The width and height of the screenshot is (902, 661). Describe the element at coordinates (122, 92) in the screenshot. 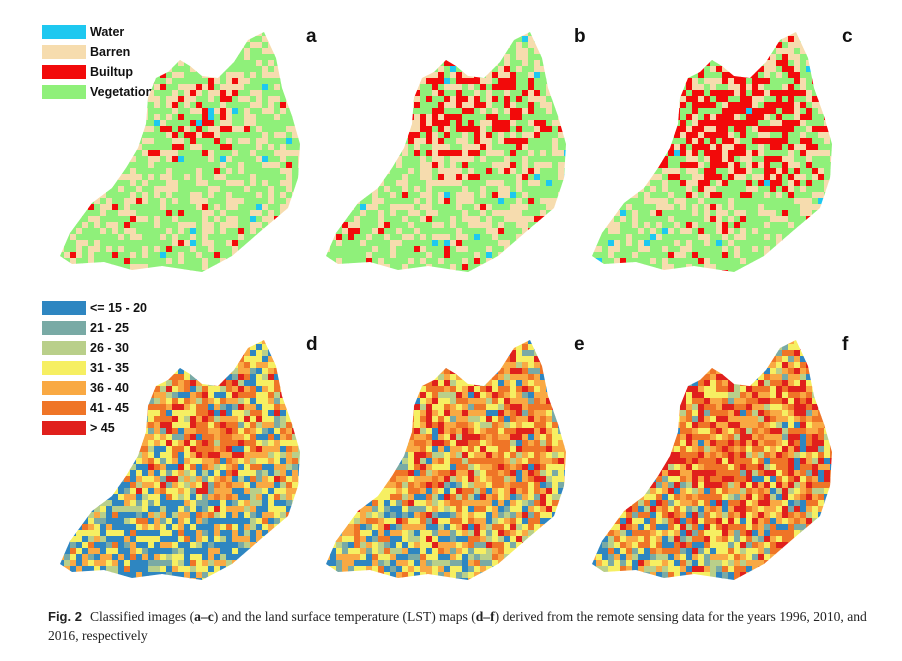

I see `legend-label: Vegetation` at that location.